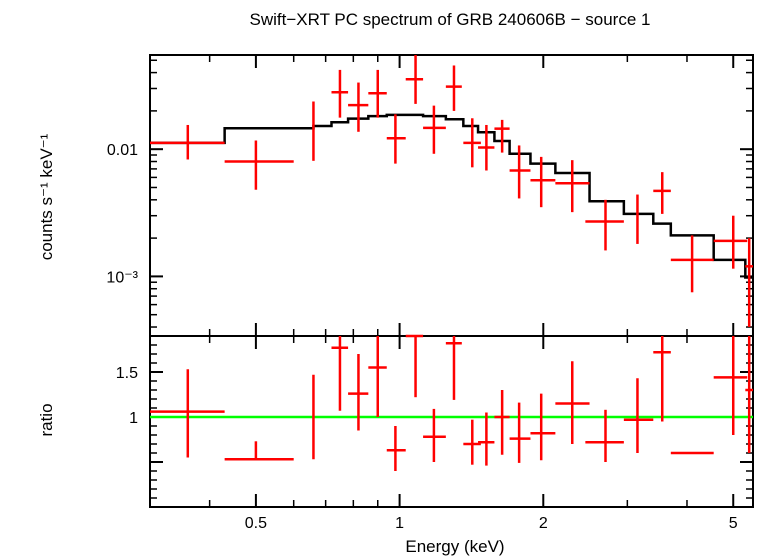 The height and width of the screenshot is (556, 758). I want to click on x-tick-label: 0.5, so click(256, 523).